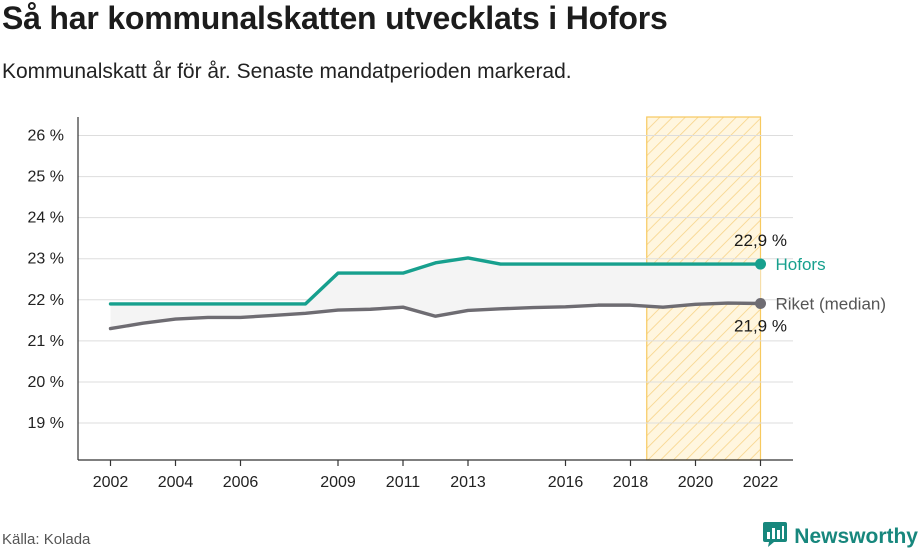 The width and height of the screenshot is (920, 553). I want to click on x-tick-label: 2013, so click(468, 482).